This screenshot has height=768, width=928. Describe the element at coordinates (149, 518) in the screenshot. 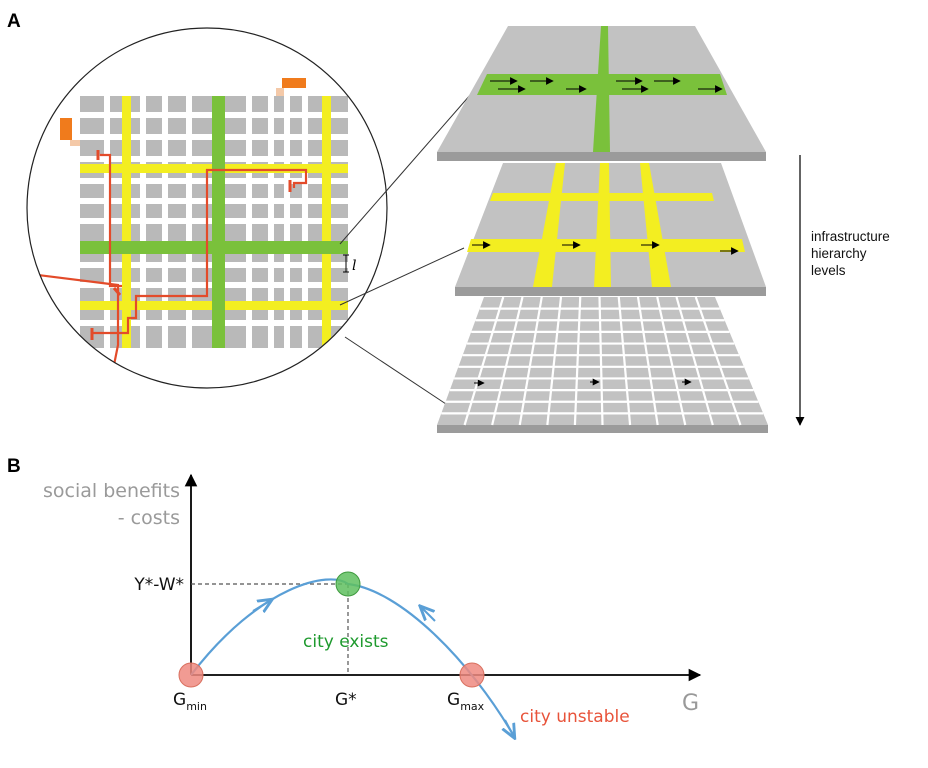

I see `y-axis-label-line-2: - costs` at that location.